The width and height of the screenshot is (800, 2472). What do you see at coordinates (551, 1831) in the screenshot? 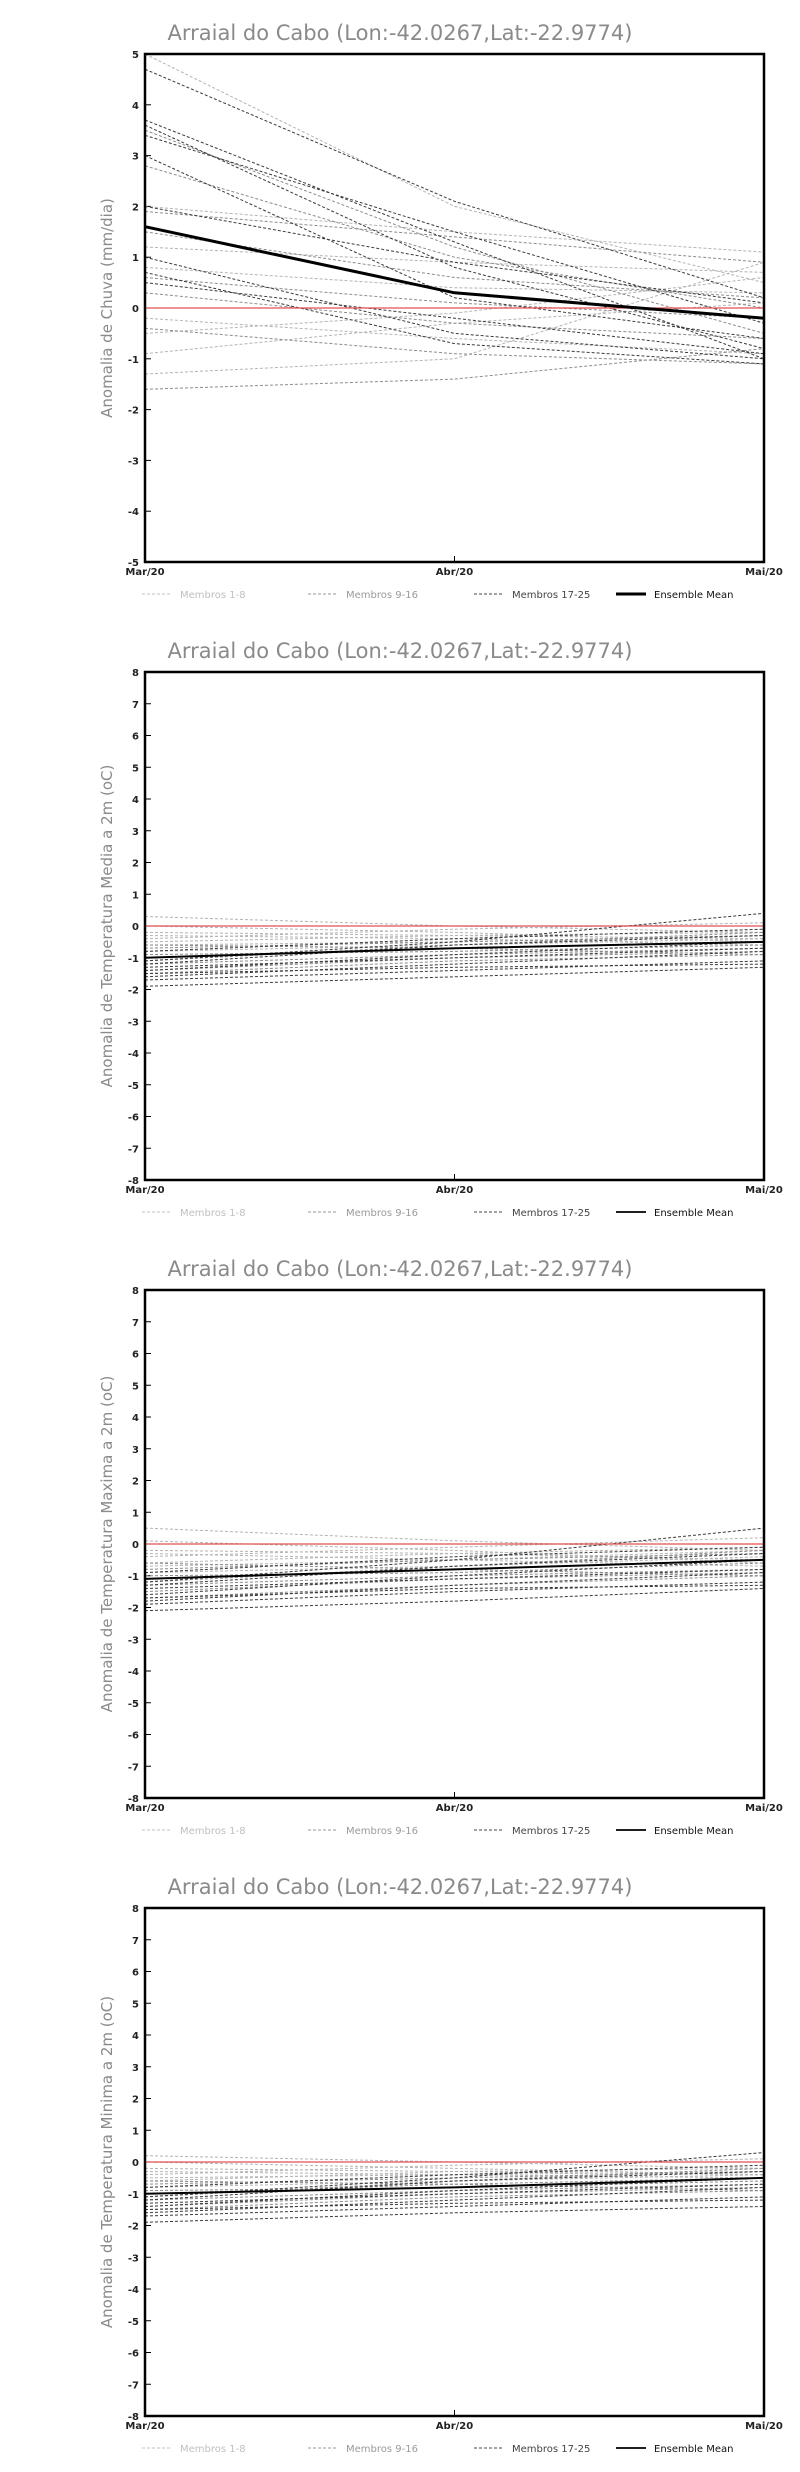
I see `legend-label-3: Membros 17-25` at bounding box center [551, 1831].